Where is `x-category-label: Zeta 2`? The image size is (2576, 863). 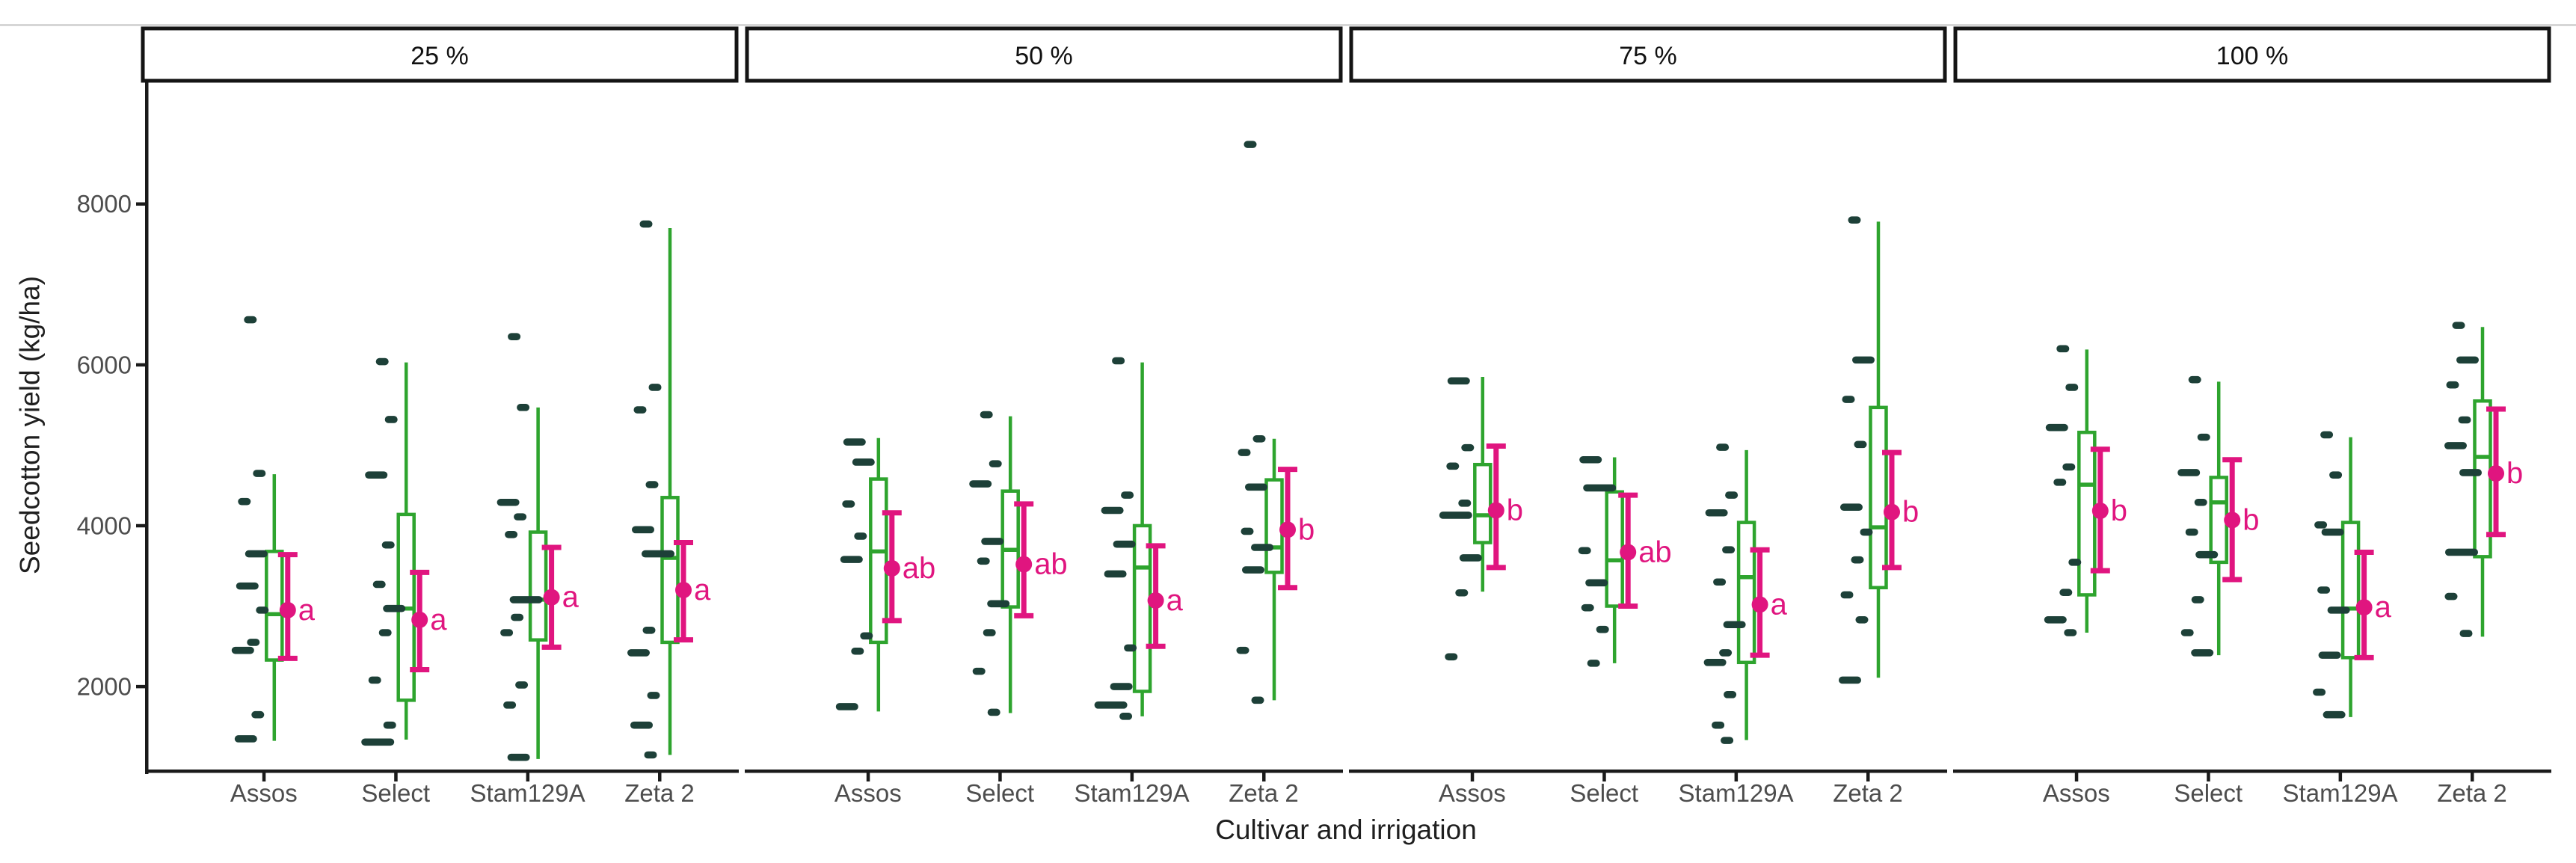
x-category-label: Zeta 2 is located at coordinates (659, 793).